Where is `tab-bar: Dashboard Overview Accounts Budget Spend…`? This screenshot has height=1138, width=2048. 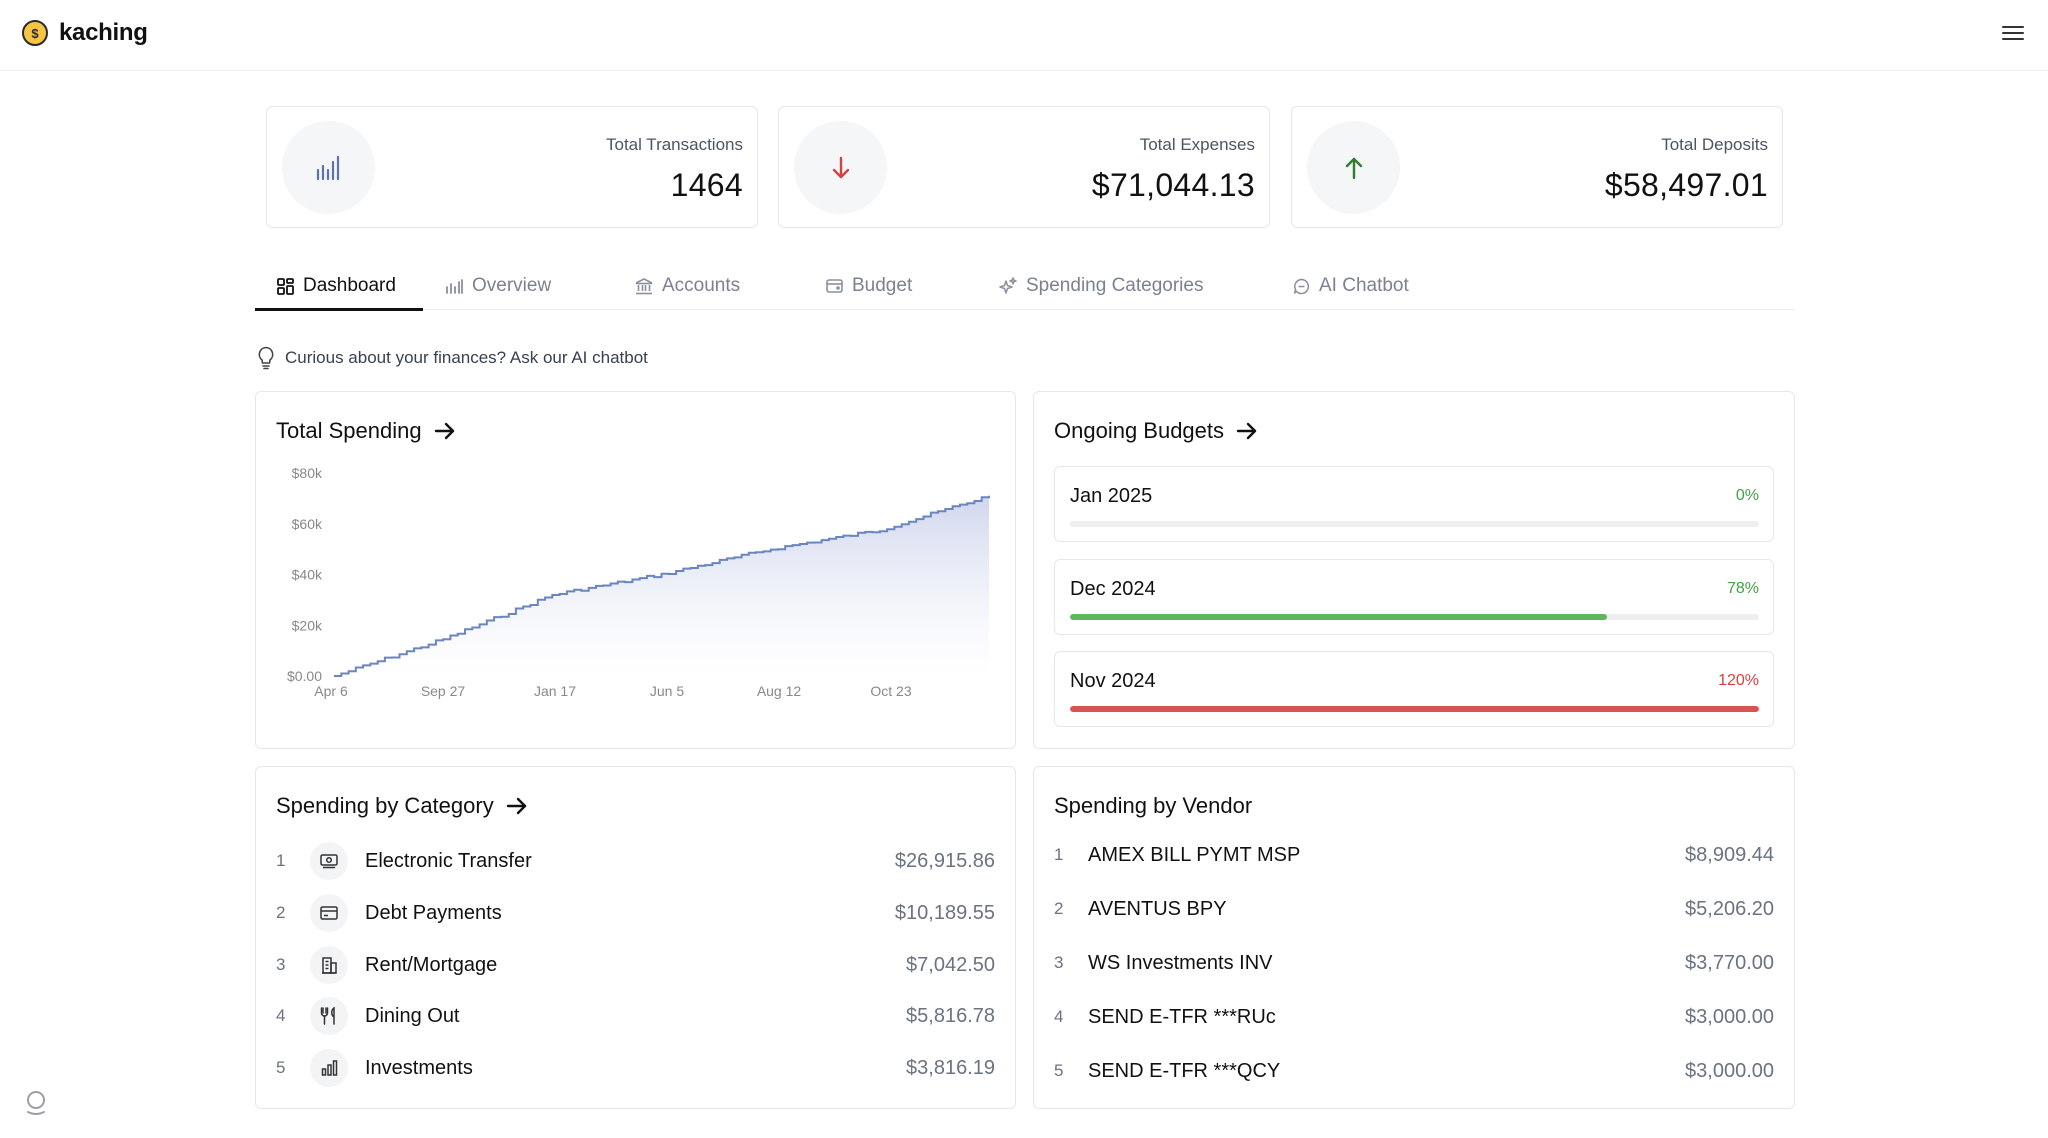 tab-bar: Dashboard Overview Accounts Budget Spend… is located at coordinates (1025, 286).